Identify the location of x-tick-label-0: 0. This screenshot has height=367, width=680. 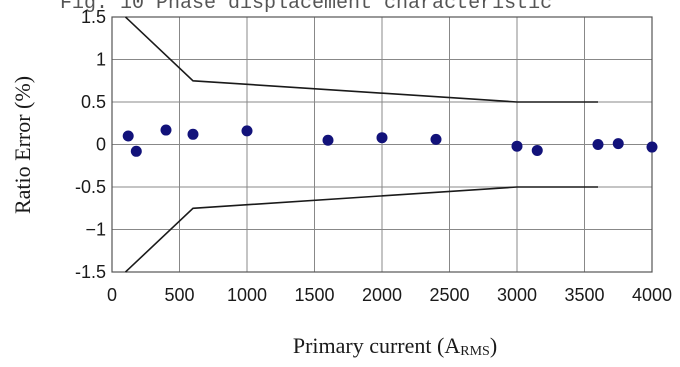
(112, 295).